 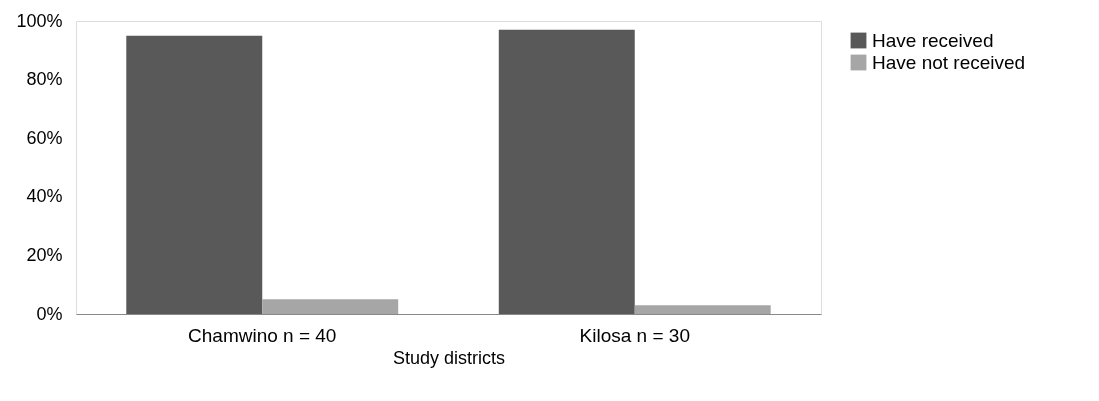 What do you see at coordinates (933, 40) in the screenshot?
I see `legend-label: Have received` at bounding box center [933, 40].